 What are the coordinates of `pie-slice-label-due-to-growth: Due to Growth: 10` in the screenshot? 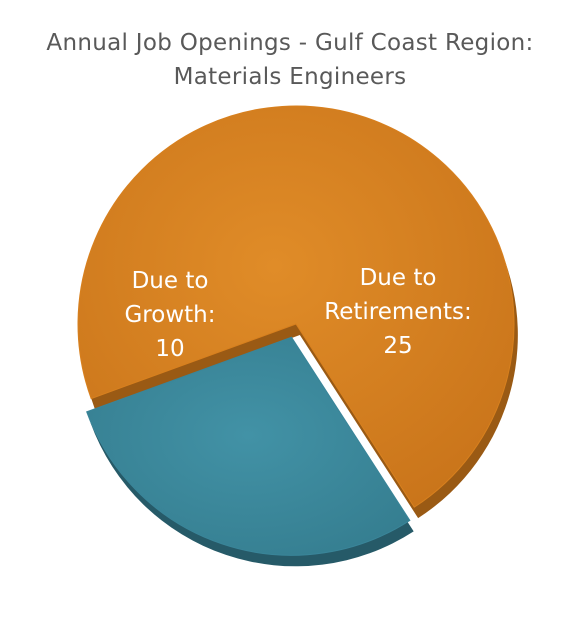 It's located at (169, 315).